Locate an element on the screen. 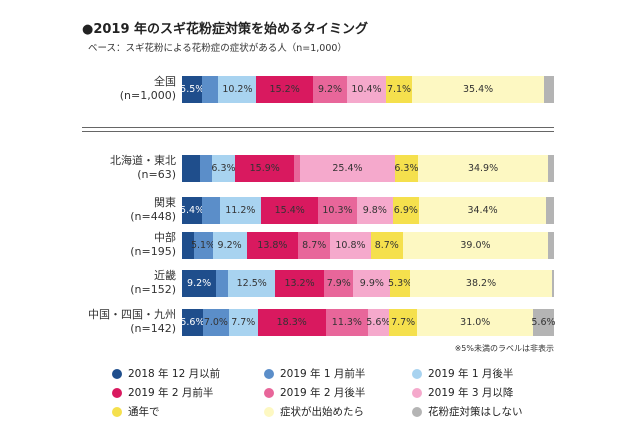  bar-segment: 35.4% is located at coordinates (478, 89).